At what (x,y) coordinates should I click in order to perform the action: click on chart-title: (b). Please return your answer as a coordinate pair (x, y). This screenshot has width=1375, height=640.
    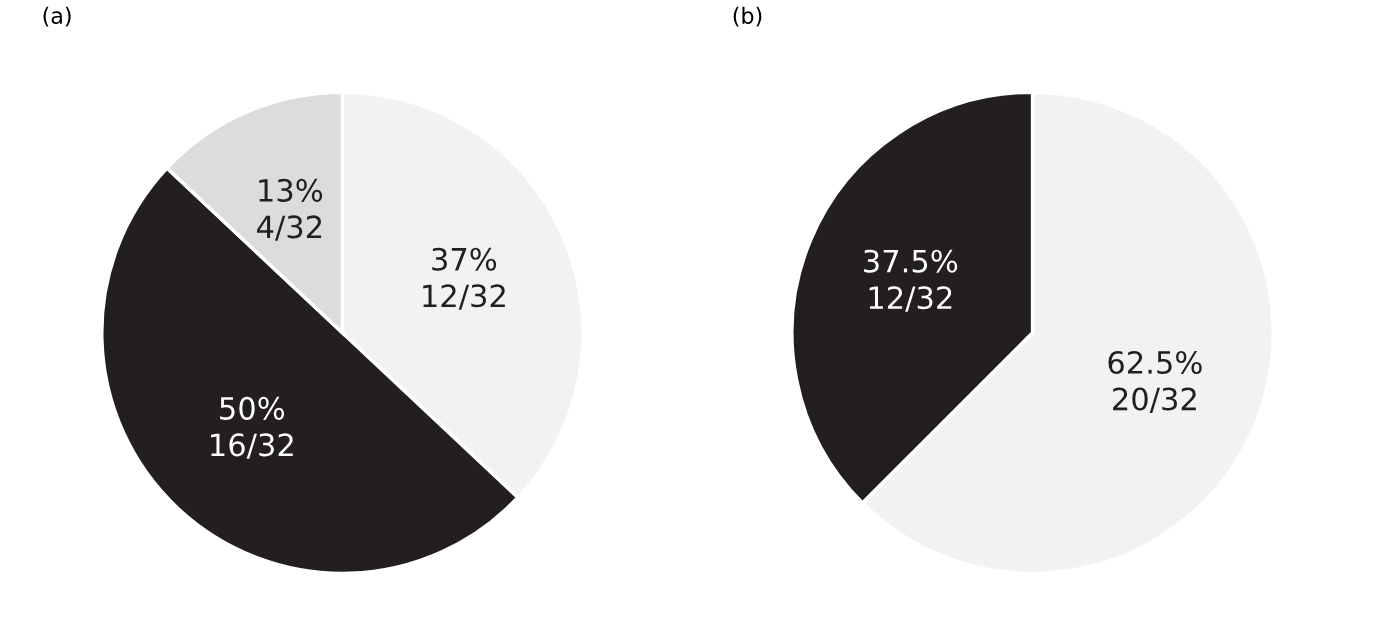
    Looking at the image, I should click on (747, 16).